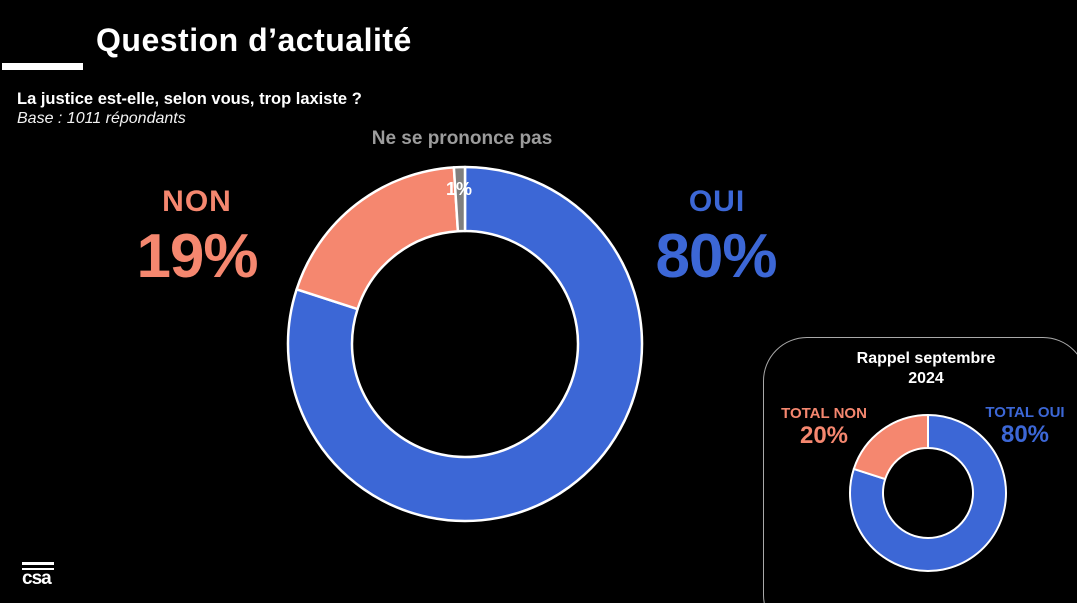 This screenshot has height=603, width=1077. I want to click on recall-title-line2: 2024, so click(926, 378).